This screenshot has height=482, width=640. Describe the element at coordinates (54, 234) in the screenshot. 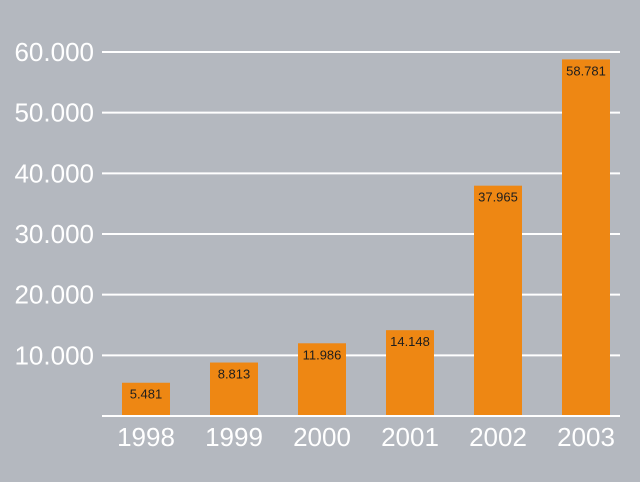

I see `y-tick-label: 30.000` at that location.